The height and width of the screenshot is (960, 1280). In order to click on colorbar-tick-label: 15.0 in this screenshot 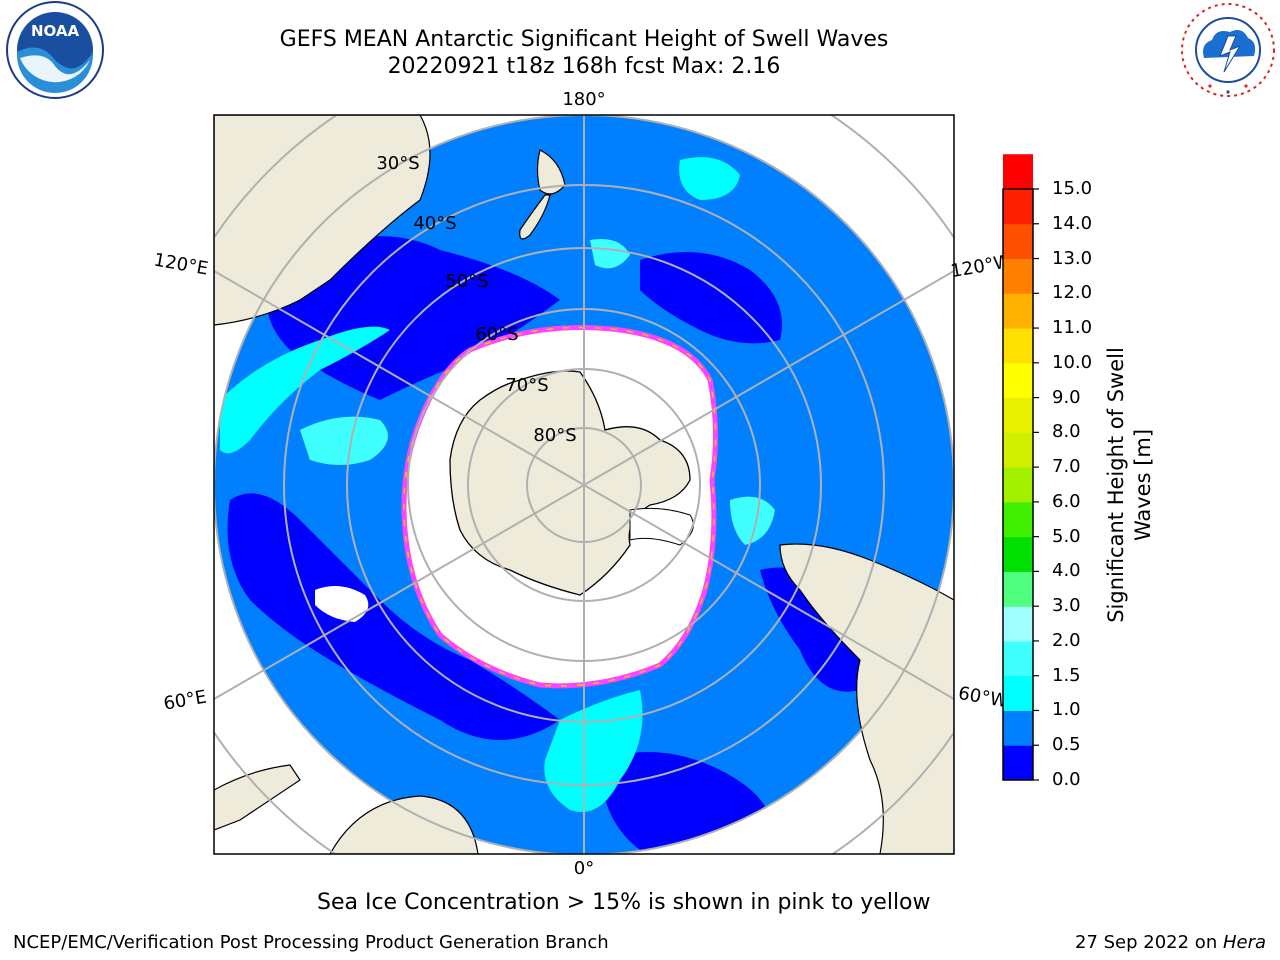, I will do `click(1072, 188)`.